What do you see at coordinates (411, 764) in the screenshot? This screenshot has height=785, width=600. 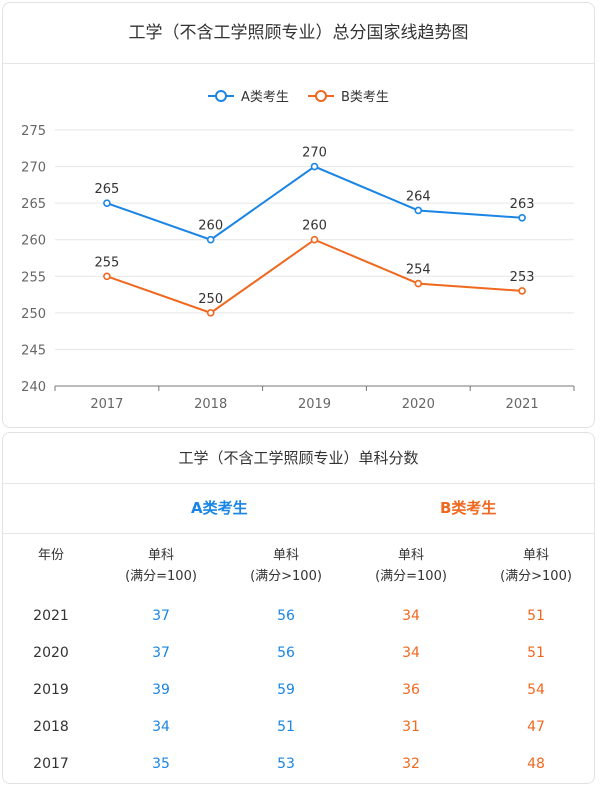 I see `table-cell: 32` at bounding box center [411, 764].